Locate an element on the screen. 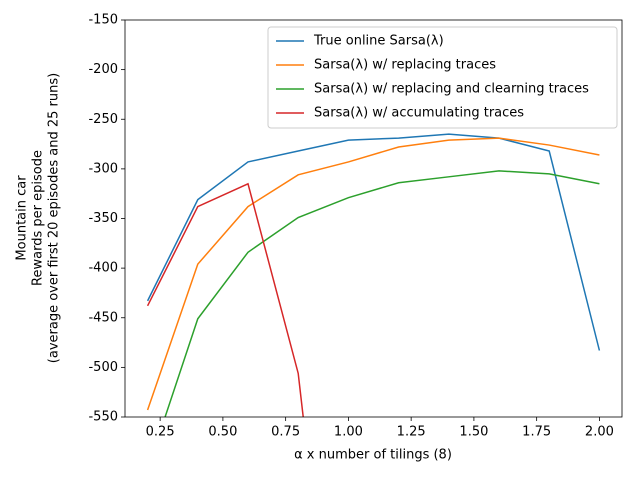  x-tick-label: 1.25 is located at coordinates (411, 432).